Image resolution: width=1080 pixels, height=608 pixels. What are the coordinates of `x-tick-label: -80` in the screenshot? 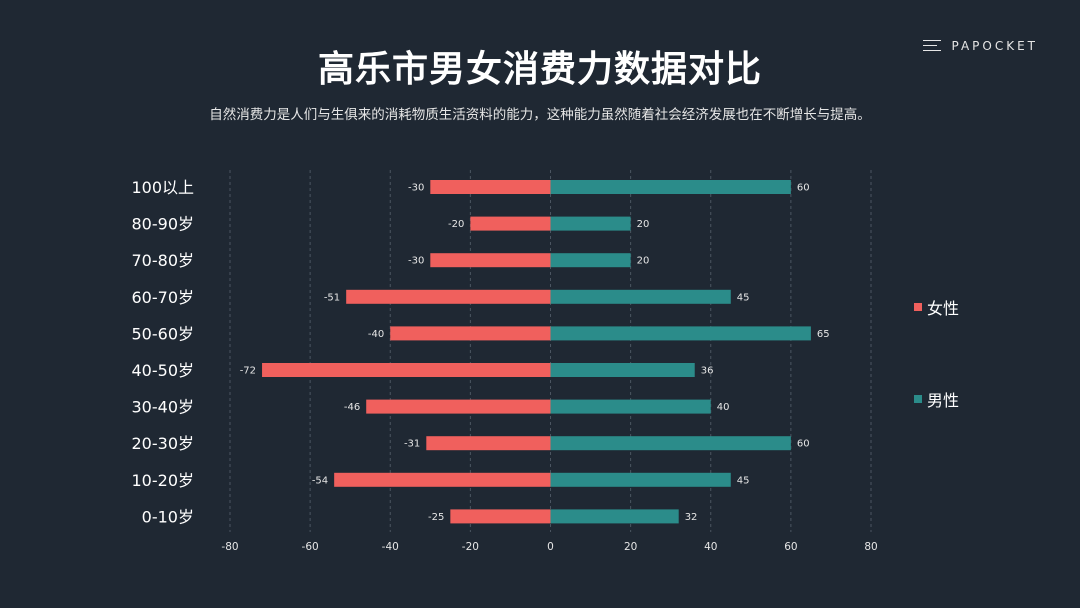 It's located at (229, 547).